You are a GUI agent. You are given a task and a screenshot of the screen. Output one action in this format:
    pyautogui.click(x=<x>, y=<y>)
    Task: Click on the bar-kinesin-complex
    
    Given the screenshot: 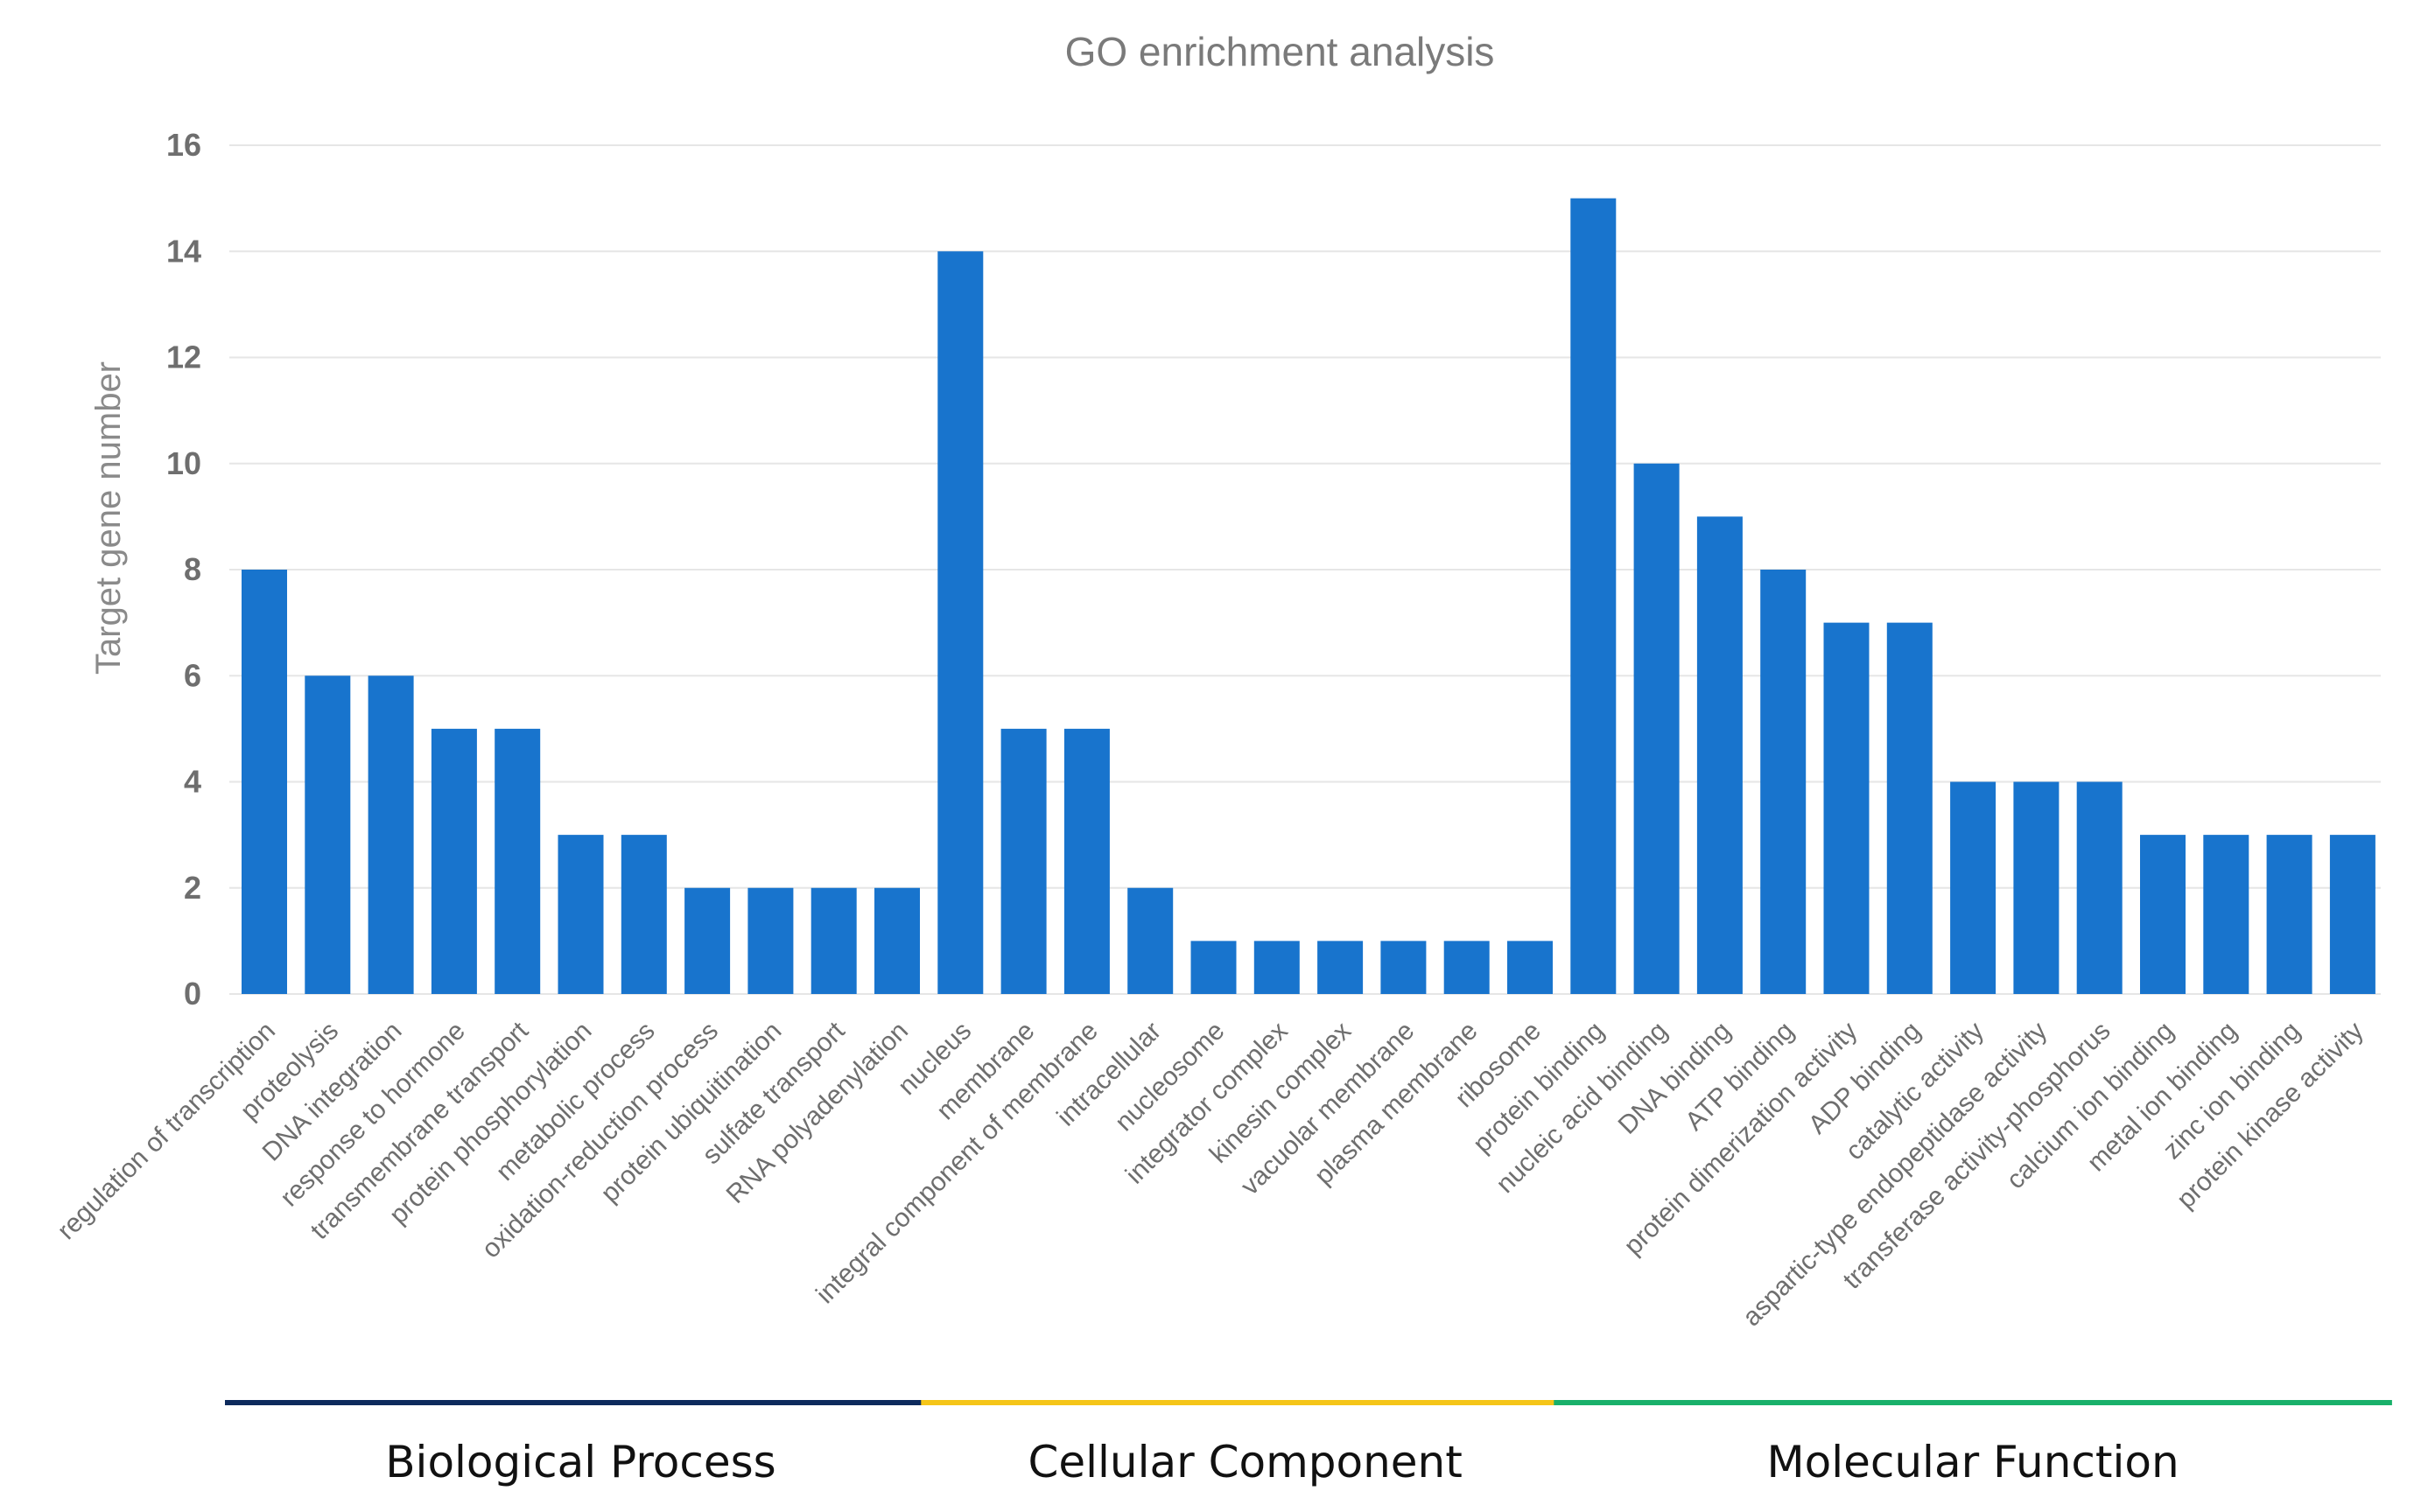 What is the action you would take?
    pyautogui.click(x=1340, y=967)
    